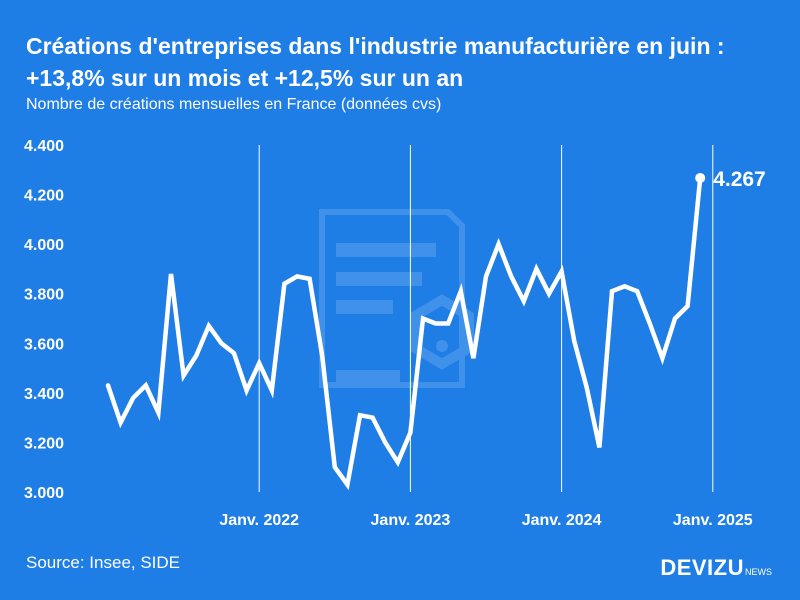 The width and height of the screenshot is (800, 600). Describe the element at coordinates (758, 572) in the screenshot. I see `brand-subtitle: NEWS` at that location.